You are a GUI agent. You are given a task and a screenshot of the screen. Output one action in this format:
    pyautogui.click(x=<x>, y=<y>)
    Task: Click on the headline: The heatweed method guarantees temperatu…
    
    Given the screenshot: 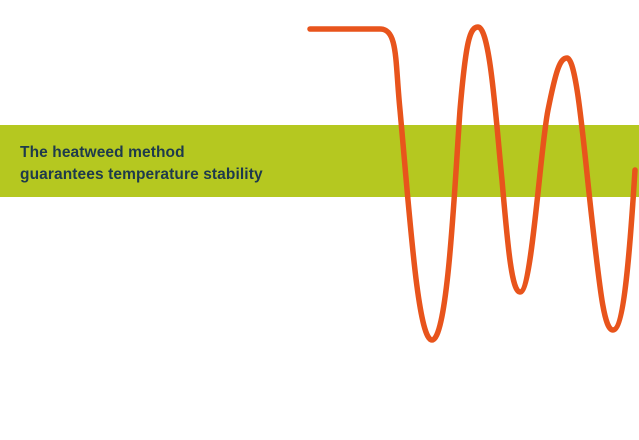 What is the action you would take?
    pyautogui.click(x=141, y=164)
    